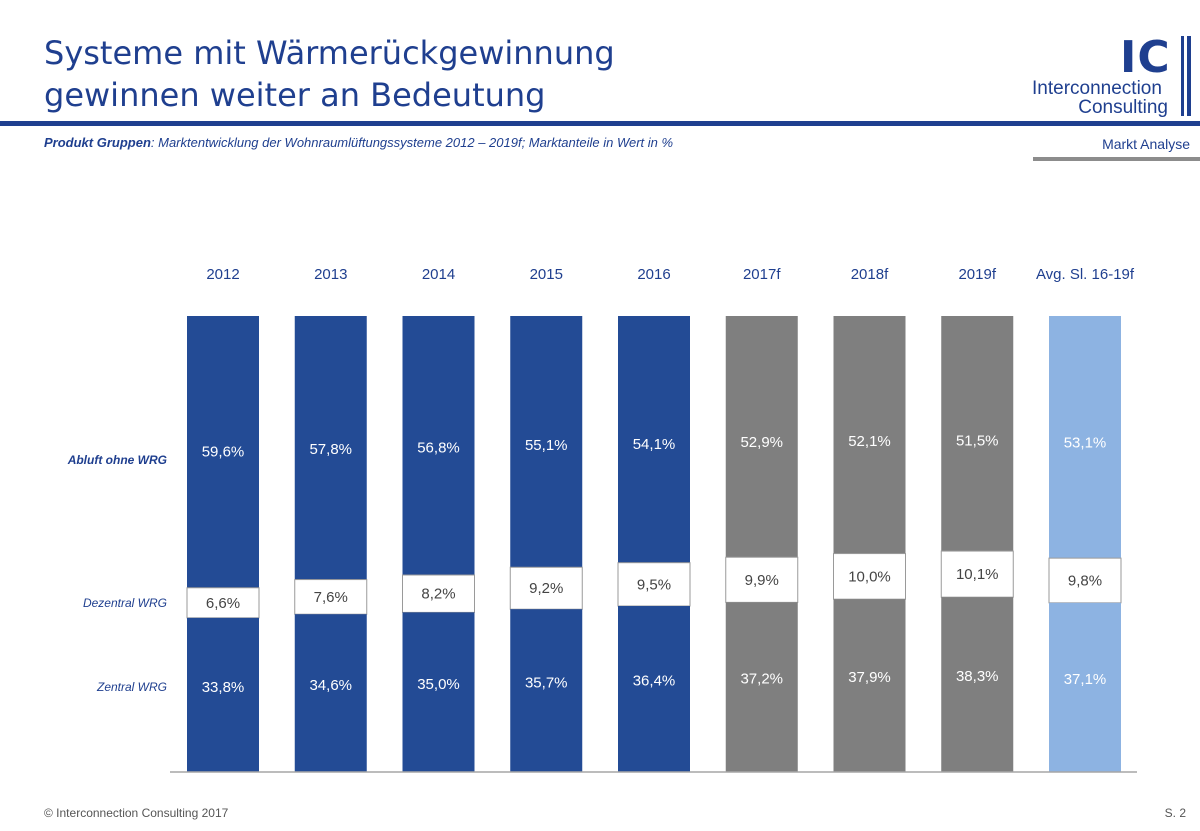 The width and height of the screenshot is (1200, 831). What do you see at coordinates (1085, 580) in the screenshot?
I see `data-label-dezentral: 9,8%` at bounding box center [1085, 580].